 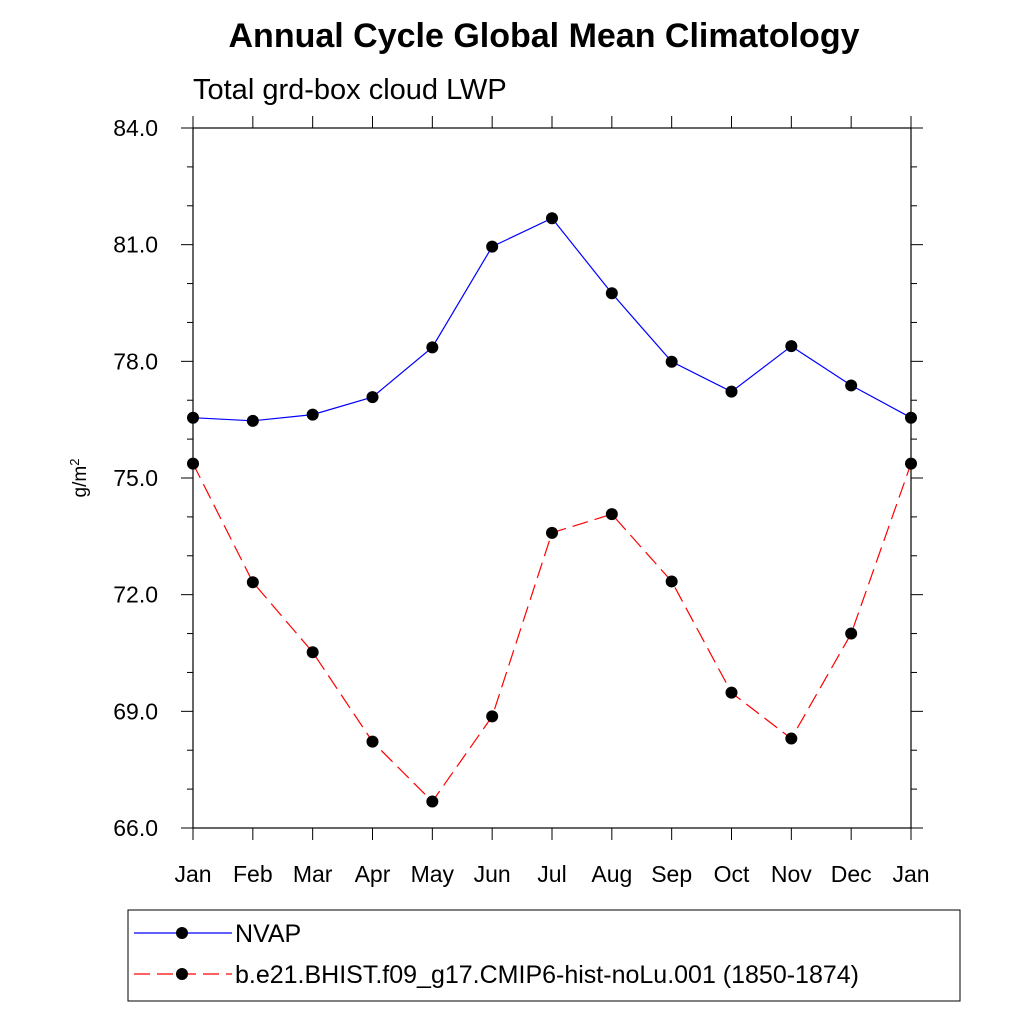 I want to click on x-tick-label: Jun, so click(x=492, y=874).